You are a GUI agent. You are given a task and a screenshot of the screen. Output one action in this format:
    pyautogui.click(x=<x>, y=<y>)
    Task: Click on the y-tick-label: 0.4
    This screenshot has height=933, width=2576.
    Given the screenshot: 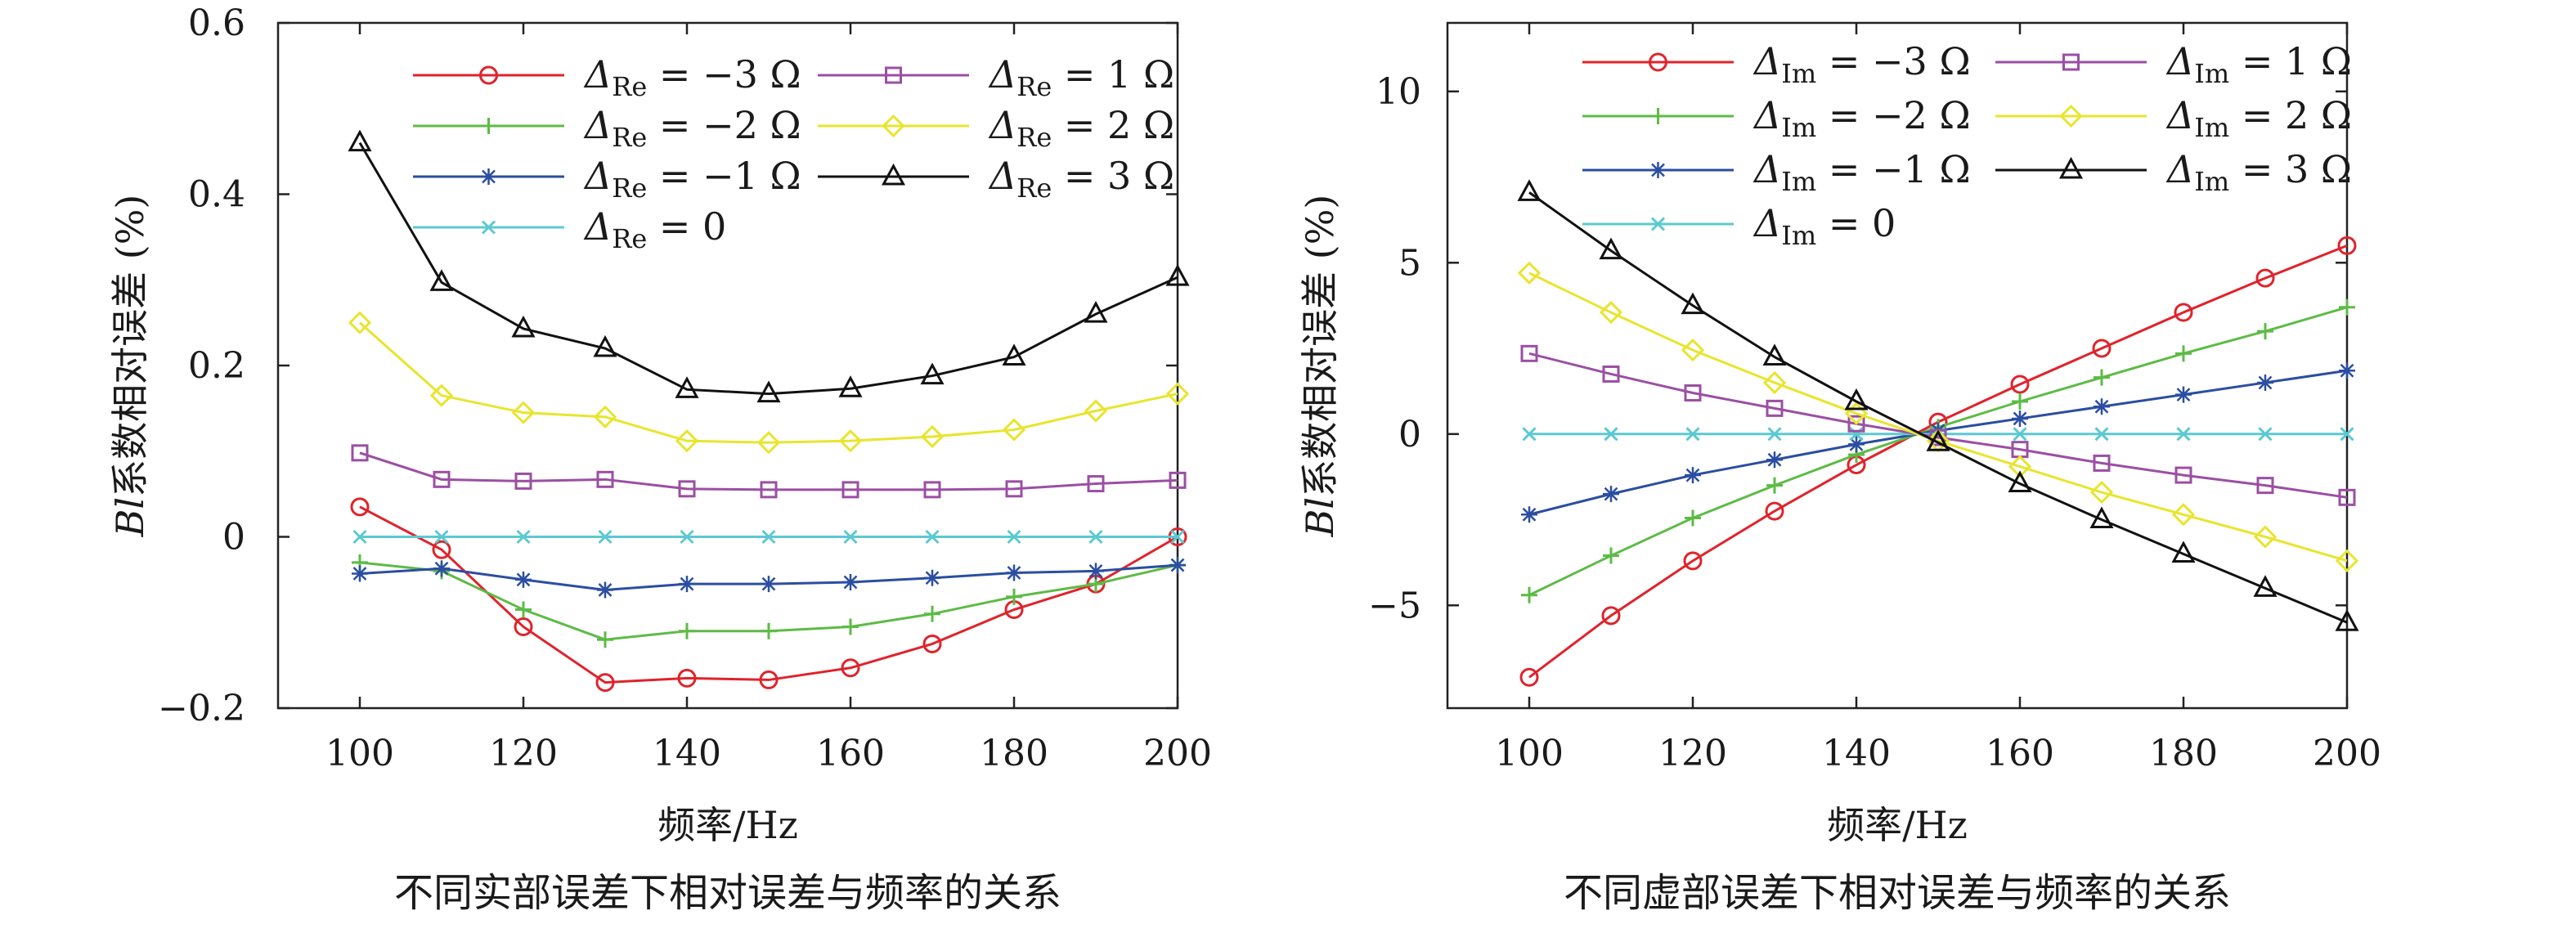 What is the action you would take?
    pyautogui.click(x=216, y=195)
    